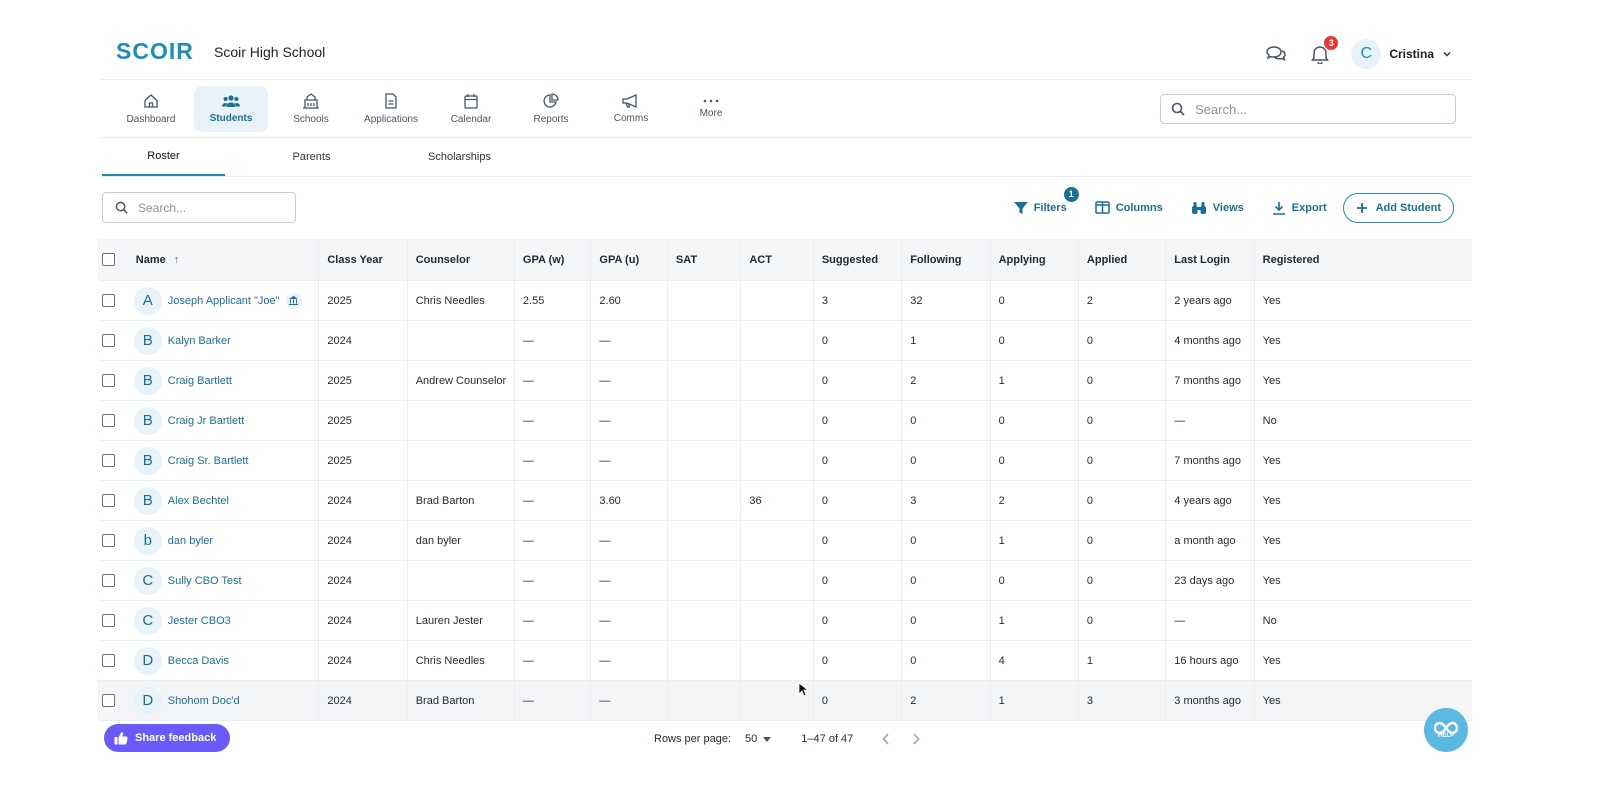  What do you see at coordinates (785, 341) in the screenshot?
I see `table-row: B Kalyn Barker 2024— —0 1 0 0 4 months ago Yes` at bounding box center [785, 341].